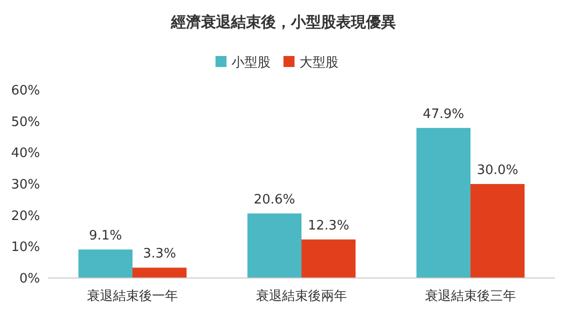 The image size is (567, 321). Describe the element at coordinates (443, 114) in the screenshot. I see `data-label: 47.9%` at that location.